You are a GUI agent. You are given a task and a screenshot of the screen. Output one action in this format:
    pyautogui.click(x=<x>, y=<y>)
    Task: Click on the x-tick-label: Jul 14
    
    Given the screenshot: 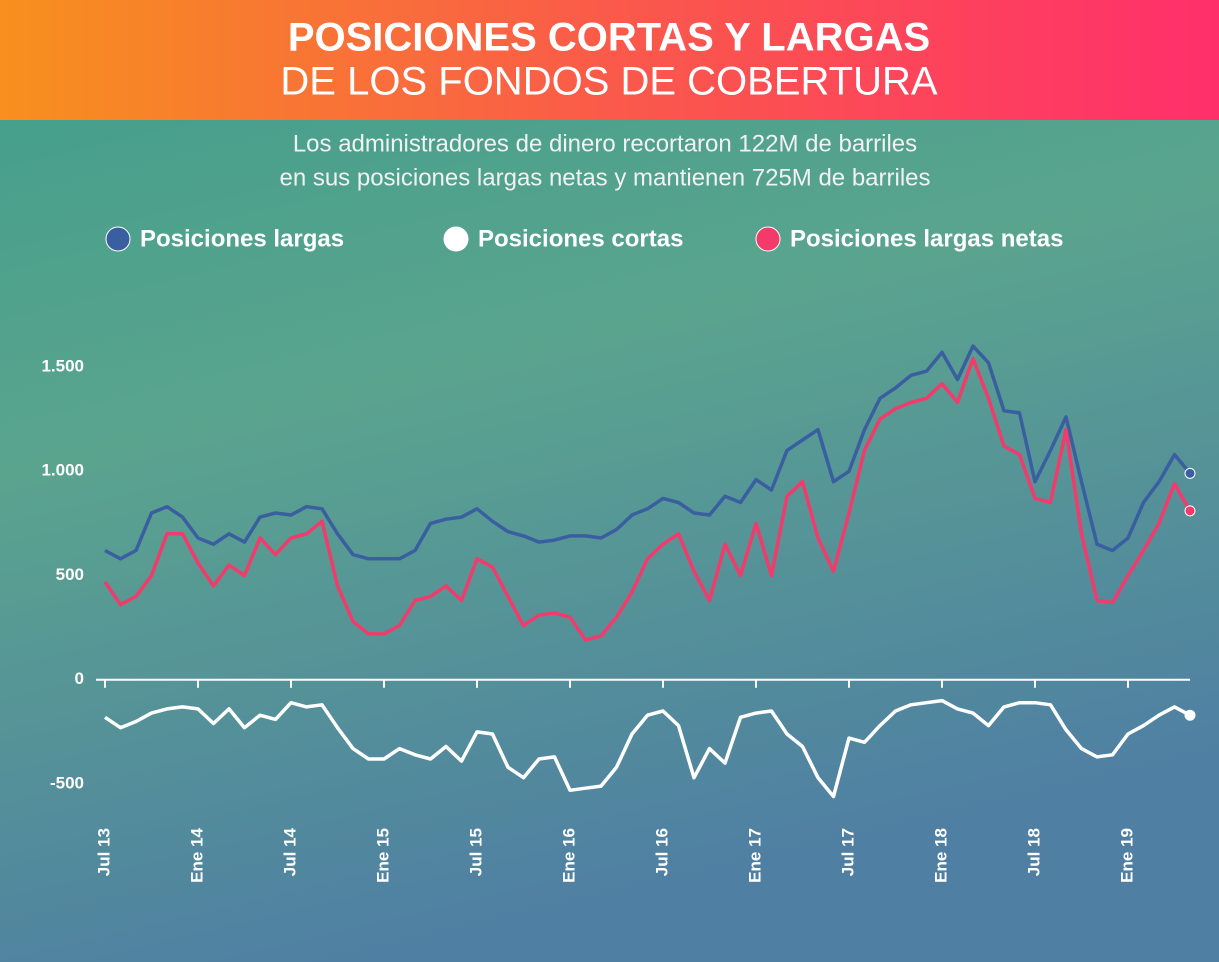 What is the action you would take?
    pyautogui.click(x=289, y=851)
    